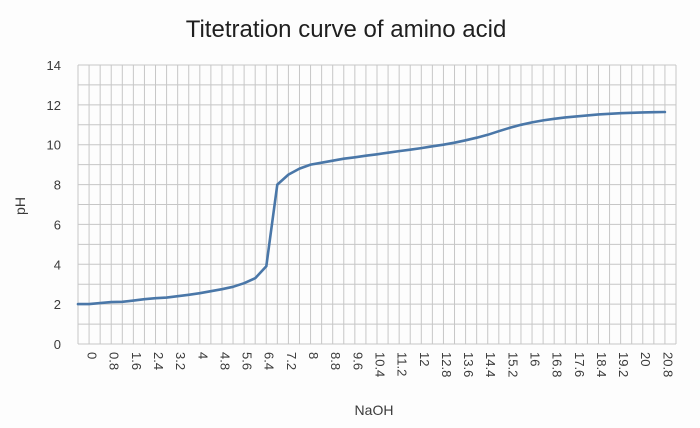 Image resolution: width=700 pixels, height=428 pixels. What do you see at coordinates (57, 185) in the screenshot?
I see `y-tick-label: 8` at bounding box center [57, 185].